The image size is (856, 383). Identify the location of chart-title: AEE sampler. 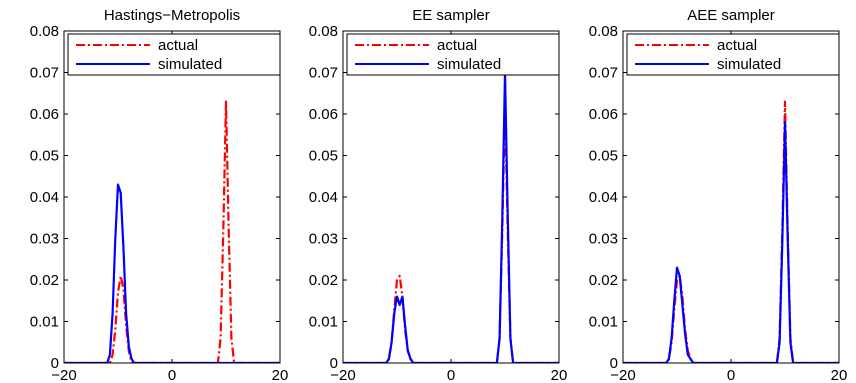
(731, 15).